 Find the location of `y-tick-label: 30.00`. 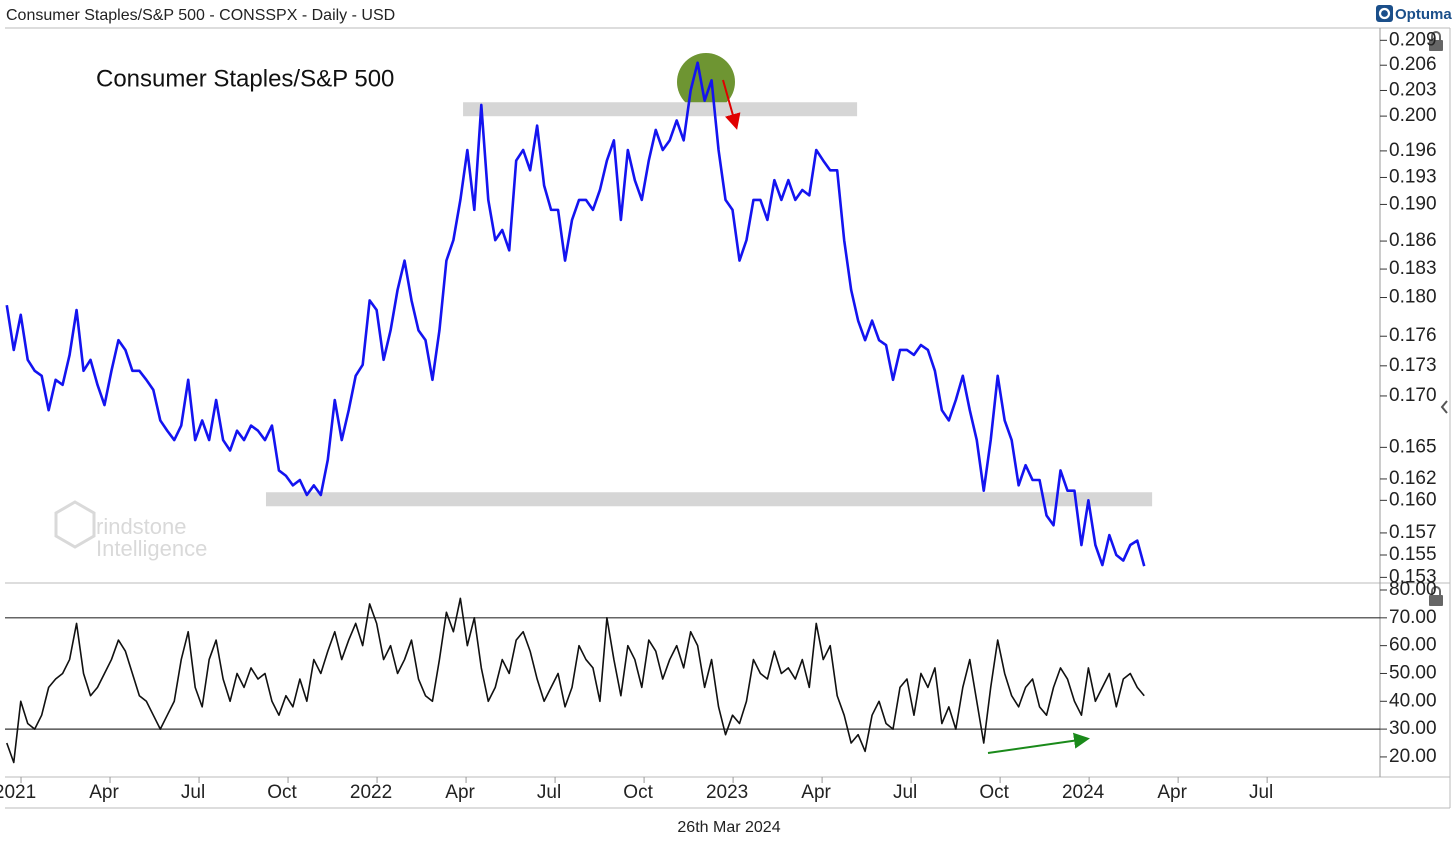

y-tick-label: 30.00 is located at coordinates (1413, 728).